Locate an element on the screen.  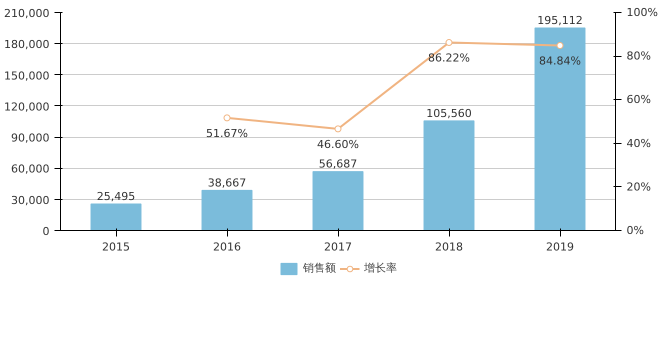
data-label: 51.67% is located at coordinates (227, 133).